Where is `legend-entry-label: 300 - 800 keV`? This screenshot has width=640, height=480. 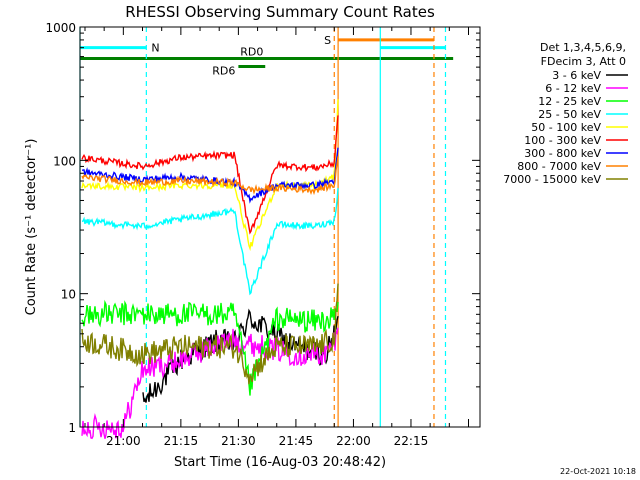
legend-entry-label: 300 - 800 keV is located at coordinates (562, 153).